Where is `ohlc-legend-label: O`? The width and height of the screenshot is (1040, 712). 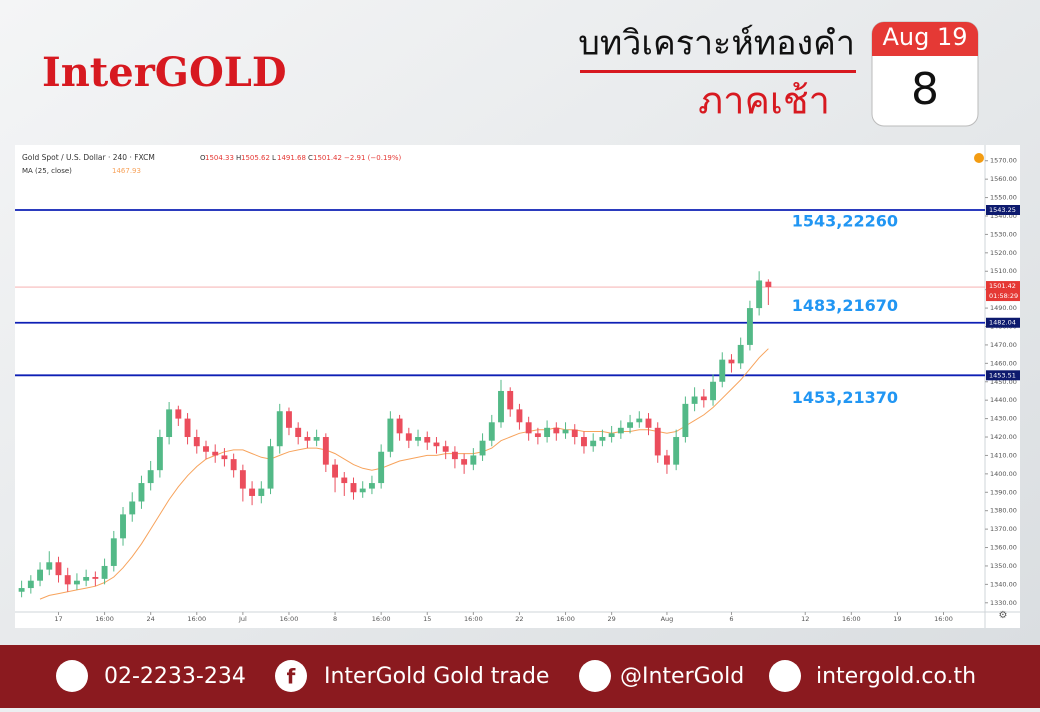 ohlc-legend-label: O is located at coordinates (203, 158).